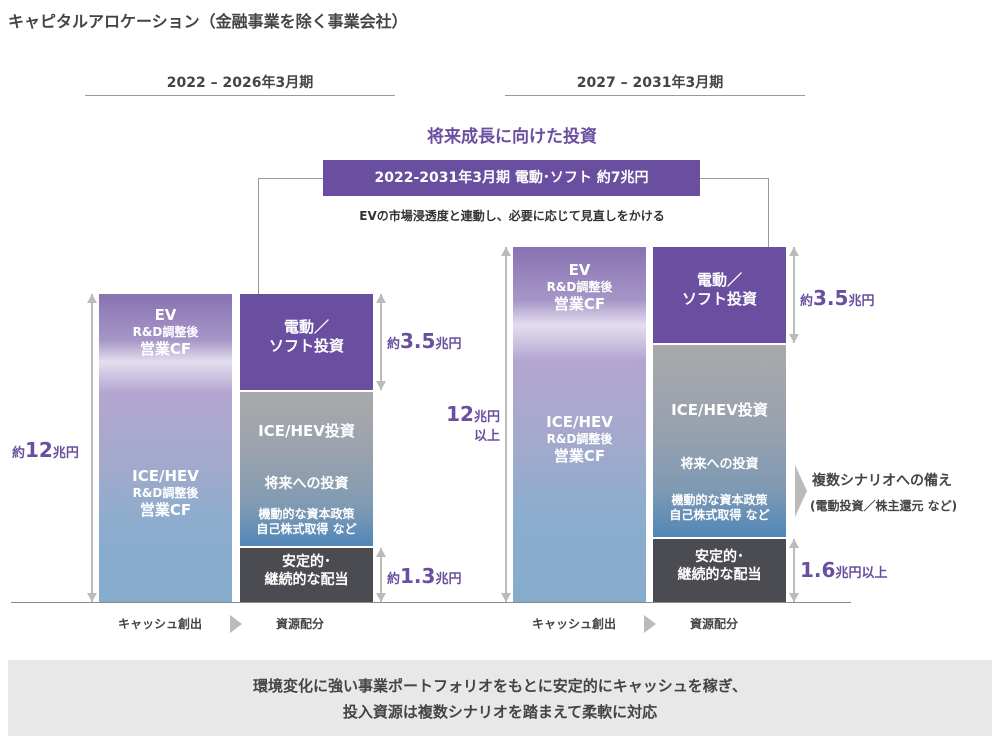 Image resolution: width=1000 pixels, height=741 pixels. I want to click on period-right: 2027 – 2031年3月期, so click(650, 83).